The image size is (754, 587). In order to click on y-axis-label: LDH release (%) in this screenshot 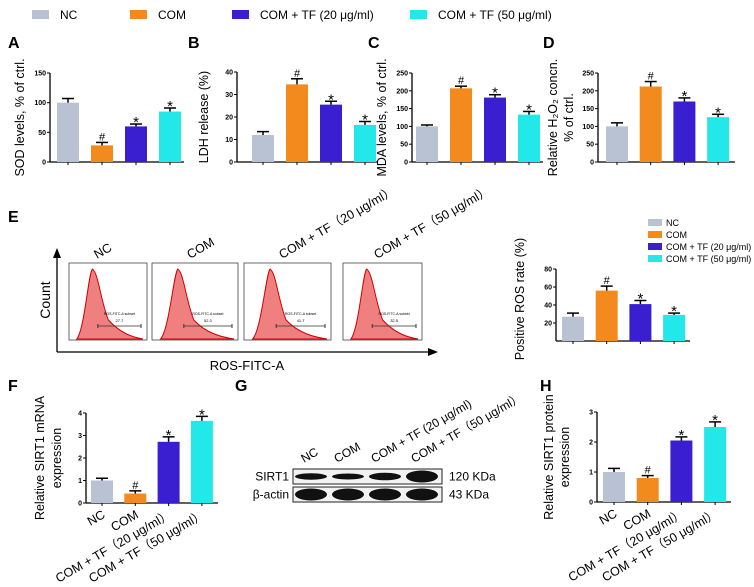, I will do `click(204, 117)`.